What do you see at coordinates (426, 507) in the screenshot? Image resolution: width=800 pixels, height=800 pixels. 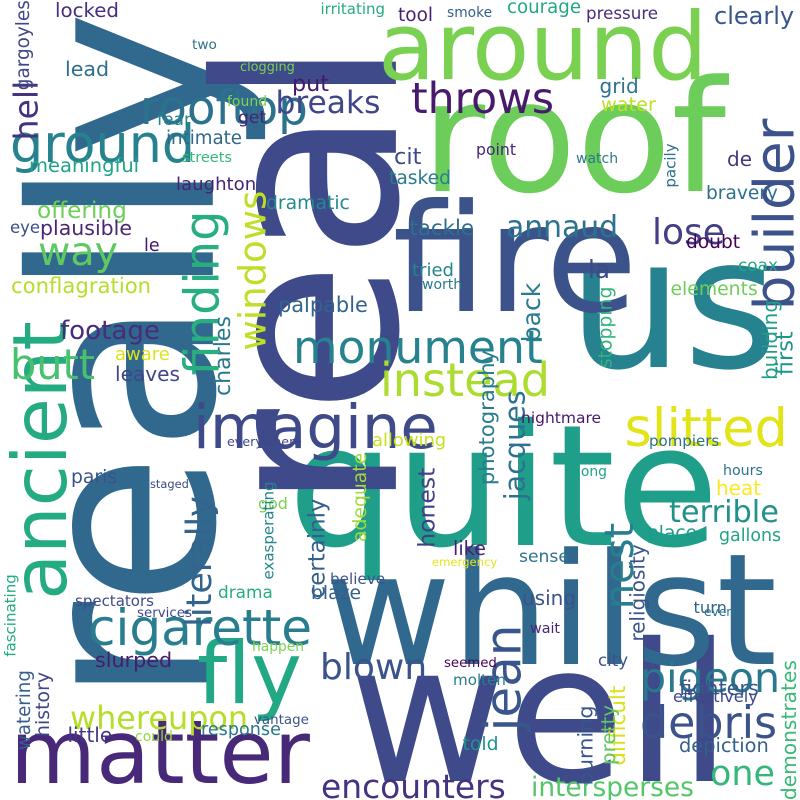 I see `word-honest: honest` at bounding box center [426, 507].